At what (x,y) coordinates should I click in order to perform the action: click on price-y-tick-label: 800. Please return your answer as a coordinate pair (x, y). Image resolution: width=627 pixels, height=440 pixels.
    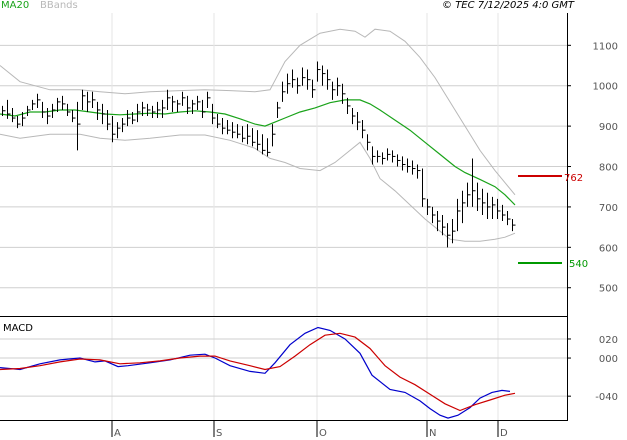
    Looking at the image, I should click on (608, 168).